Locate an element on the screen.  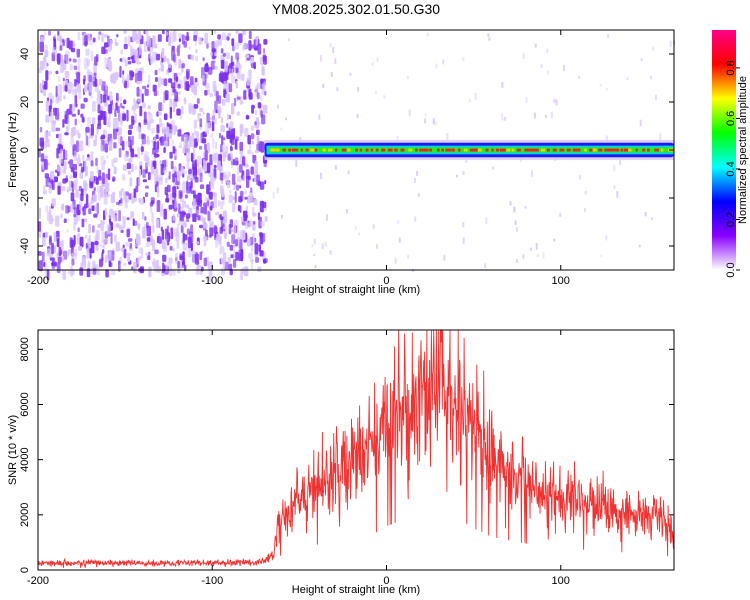
snr-y-tick-label: 4000 is located at coordinates (25, 459).